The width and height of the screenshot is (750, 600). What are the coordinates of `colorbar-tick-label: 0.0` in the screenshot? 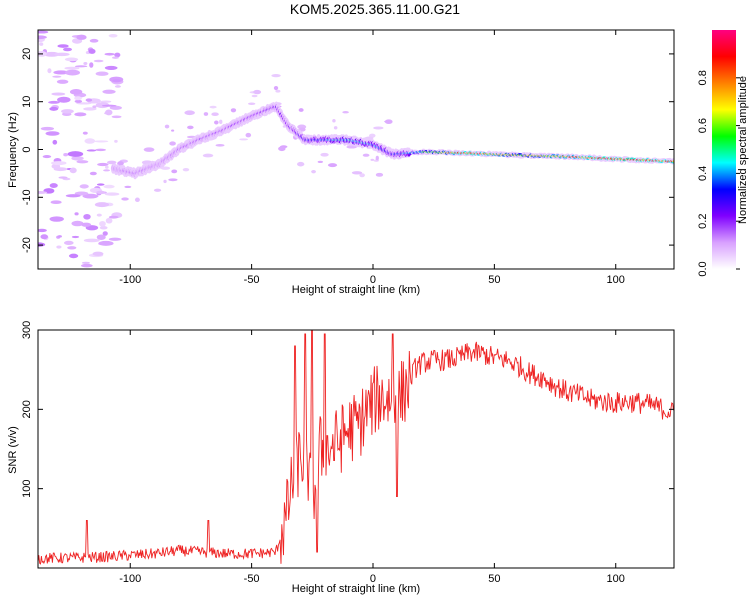 It's located at (703, 268).